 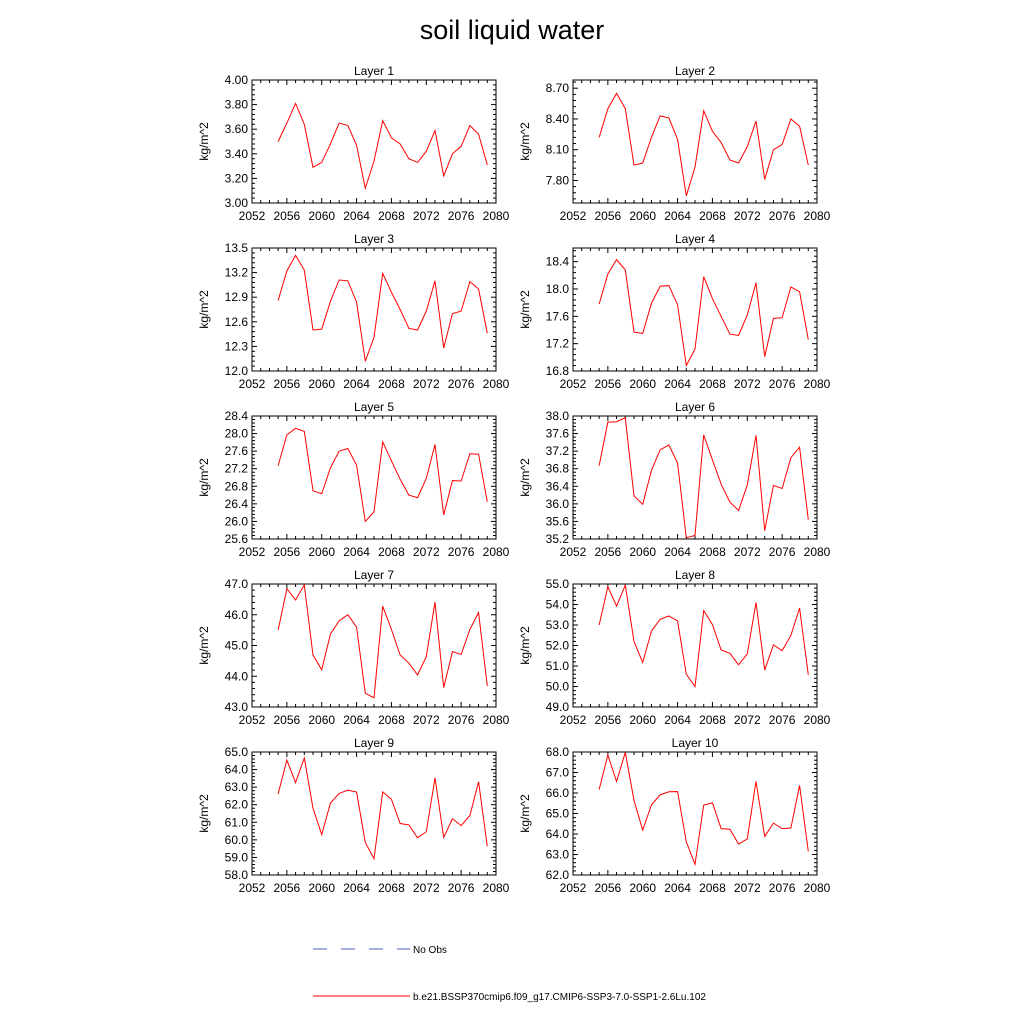 What do you see at coordinates (237, 646) in the screenshot?
I see `y-tick-label: 45.0` at bounding box center [237, 646].